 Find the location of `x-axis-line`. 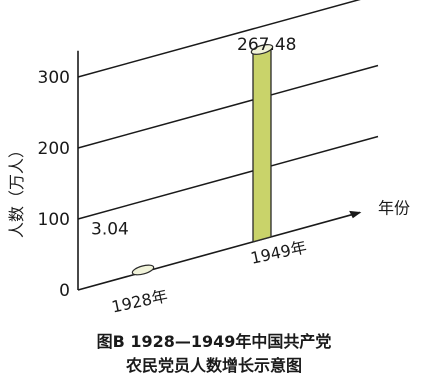

x-axis-line is located at coordinates (219, 251).